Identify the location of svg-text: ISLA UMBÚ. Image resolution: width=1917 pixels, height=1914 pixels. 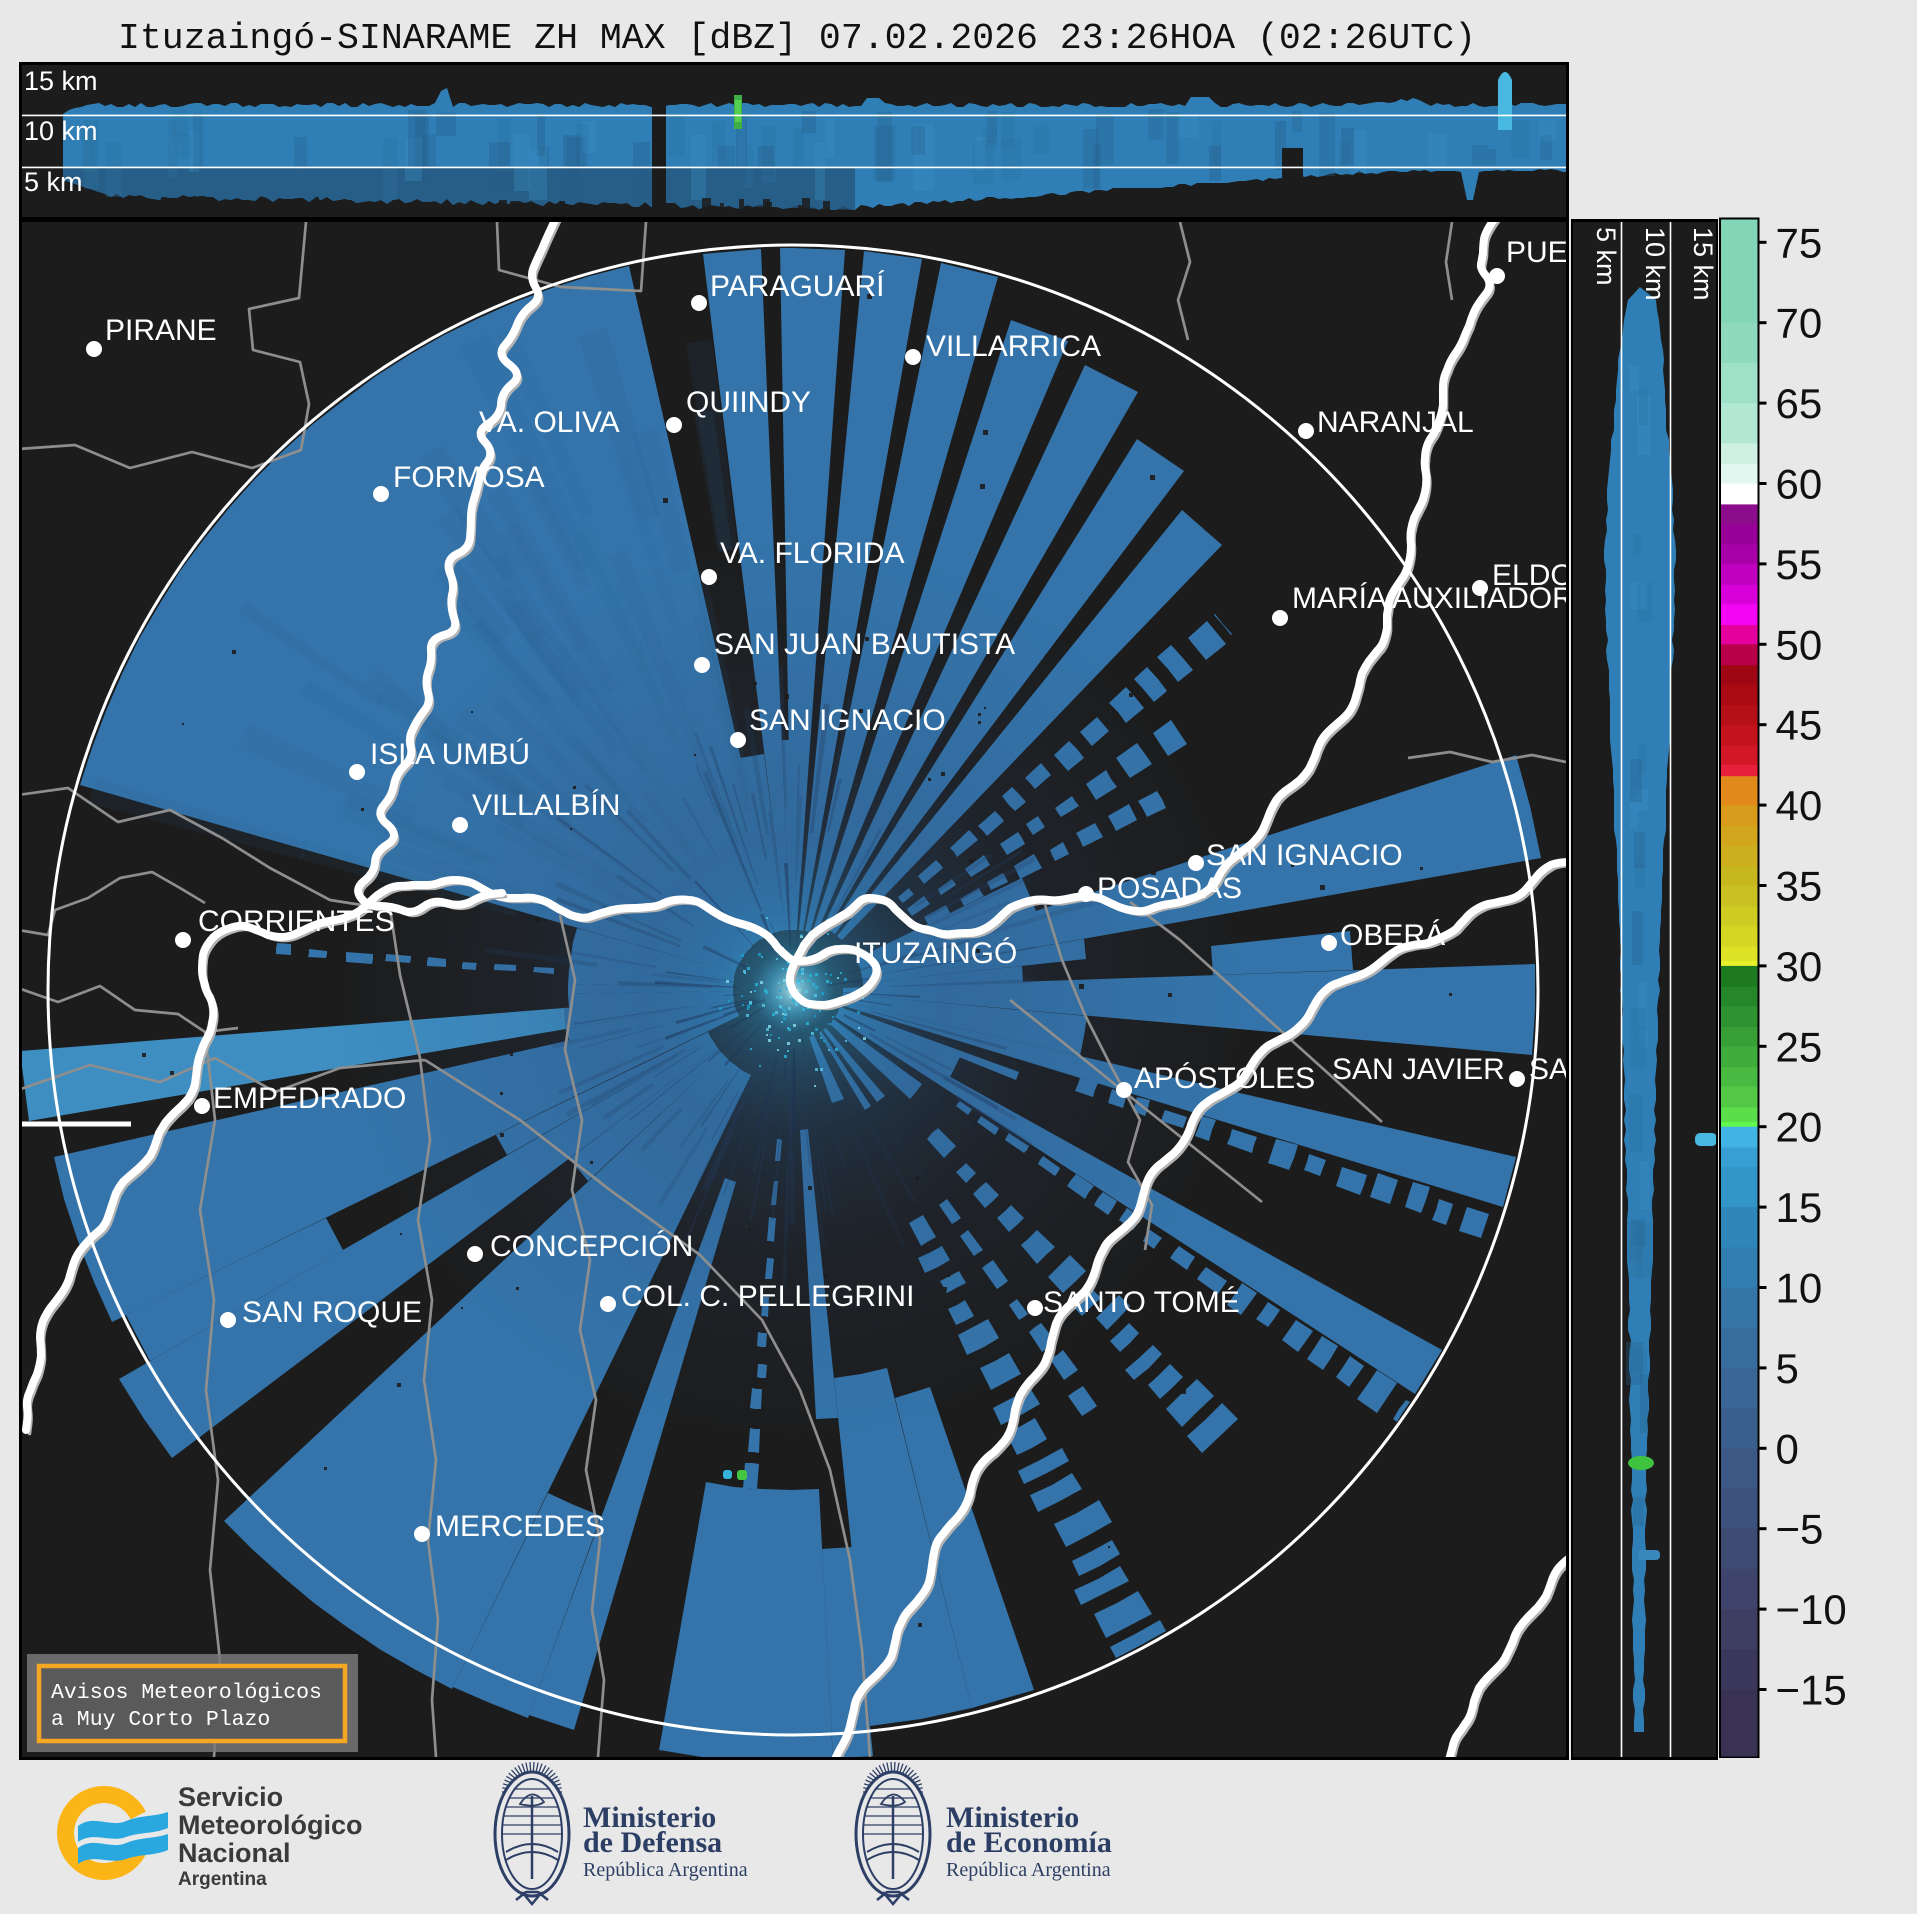
(450, 754).